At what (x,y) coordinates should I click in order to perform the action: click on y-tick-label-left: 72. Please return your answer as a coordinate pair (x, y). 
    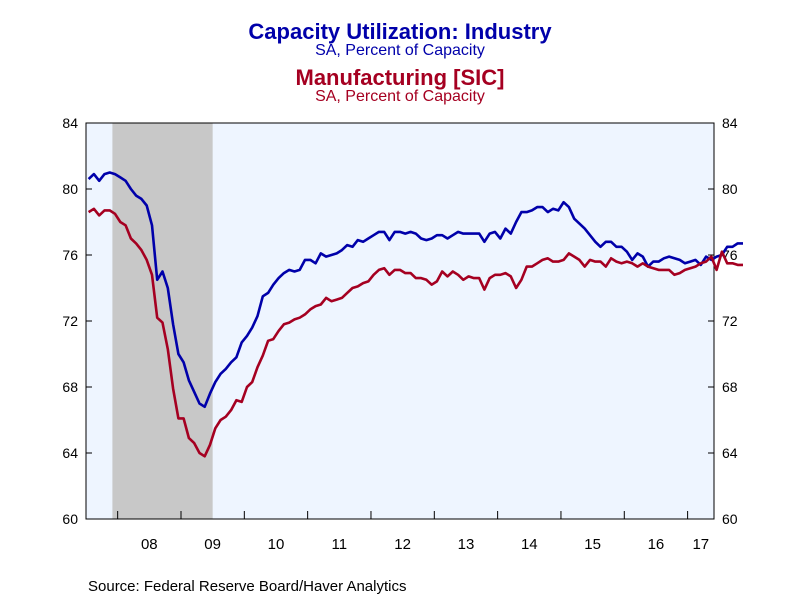
    Looking at the image, I should click on (70, 321).